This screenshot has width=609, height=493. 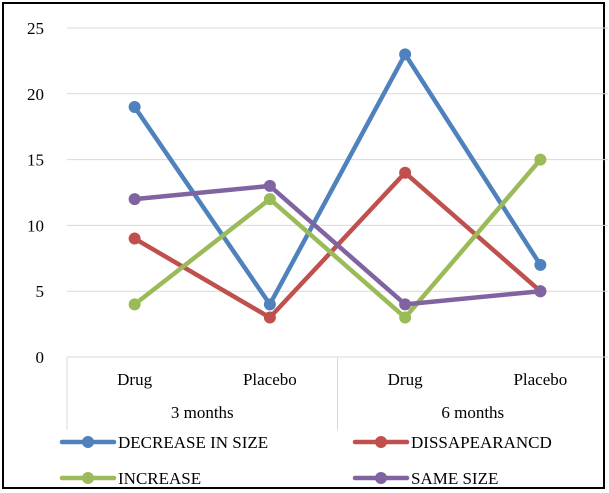 I want to click on x-category-label-1: Placebo, so click(x=270, y=379).